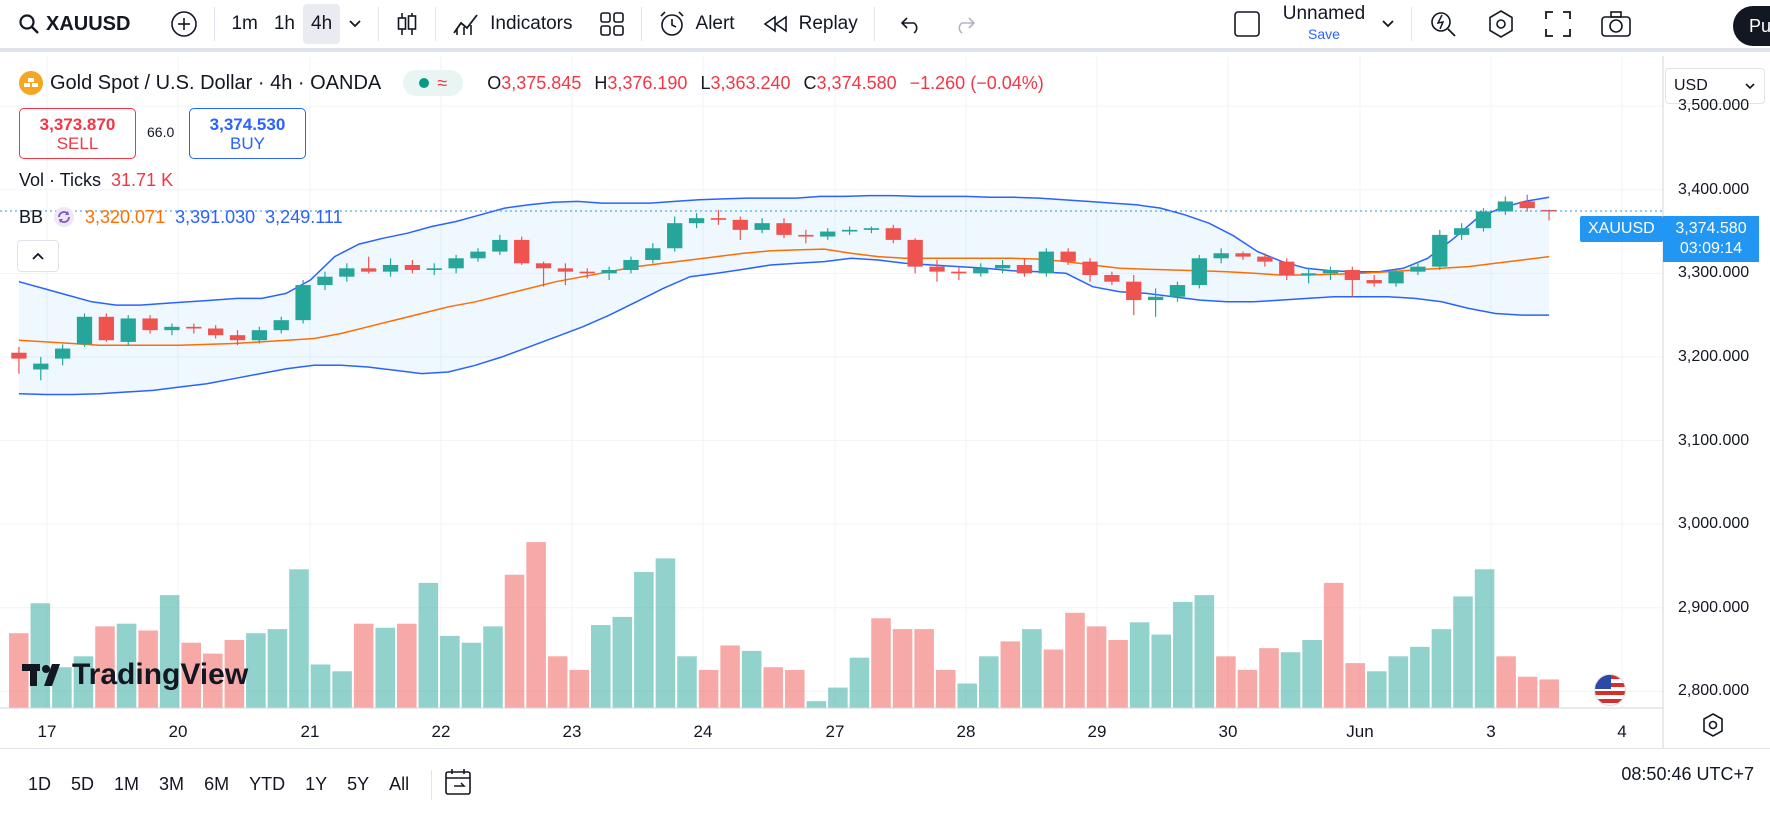 The height and width of the screenshot is (820, 1770). I want to click on price-label: 2,800.000, so click(1714, 691).